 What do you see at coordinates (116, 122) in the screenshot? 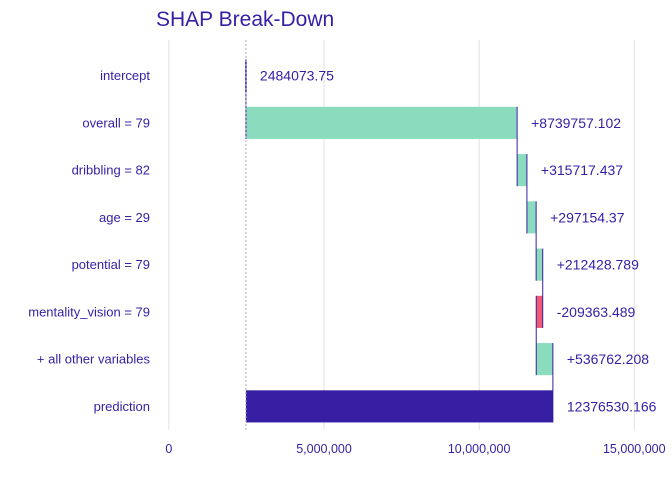
I see `y-axis-label: overall = 79` at bounding box center [116, 122].